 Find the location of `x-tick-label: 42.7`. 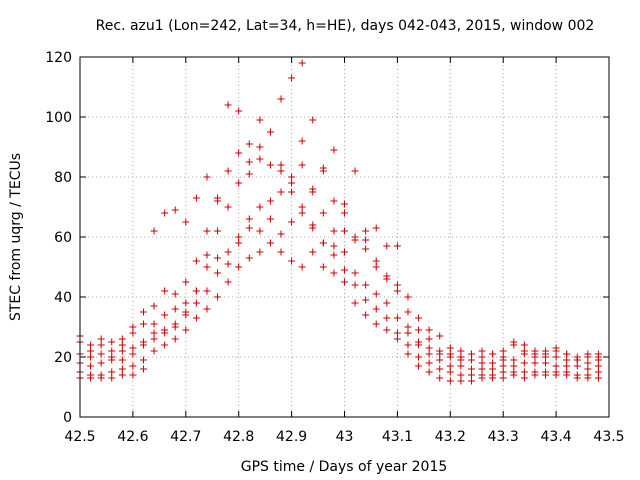

x-tick-label: 42.7 is located at coordinates (185, 437).